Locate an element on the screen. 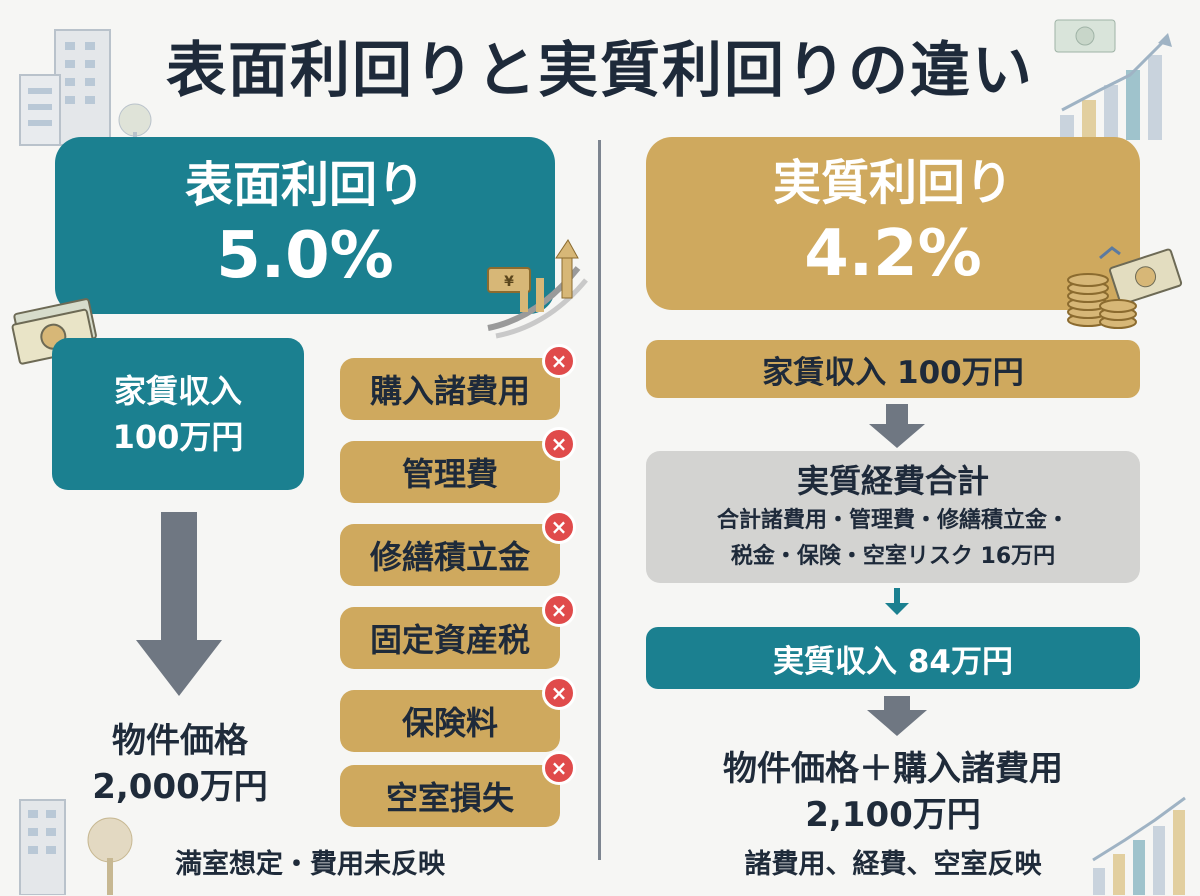  surface-yield-note: 満室想定・費用未反映 is located at coordinates (310, 864).